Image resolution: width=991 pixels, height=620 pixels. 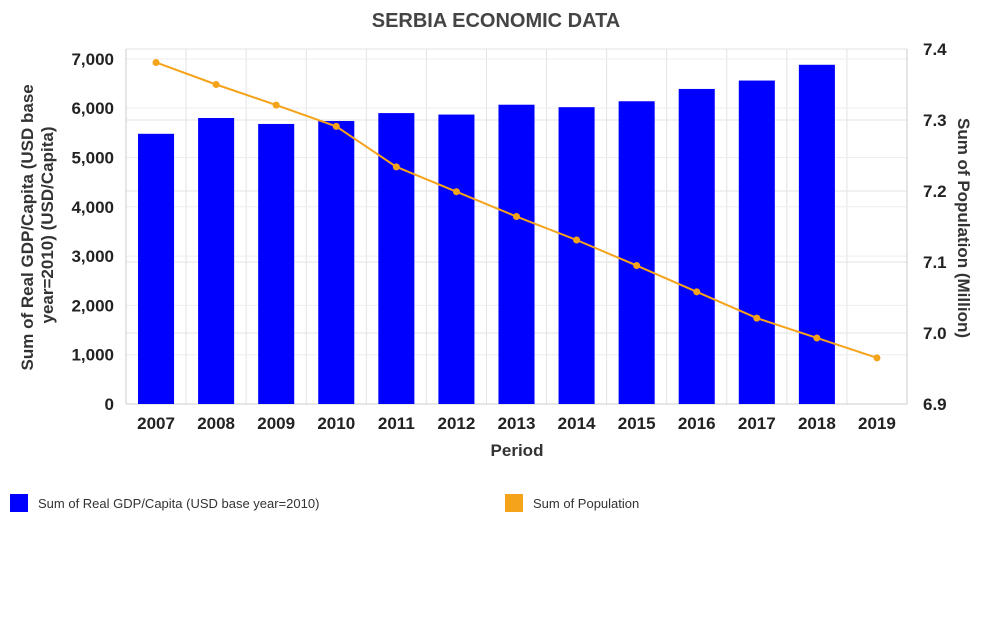 What do you see at coordinates (577, 240) in the screenshot?
I see `population-point-2014` at bounding box center [577, 240].